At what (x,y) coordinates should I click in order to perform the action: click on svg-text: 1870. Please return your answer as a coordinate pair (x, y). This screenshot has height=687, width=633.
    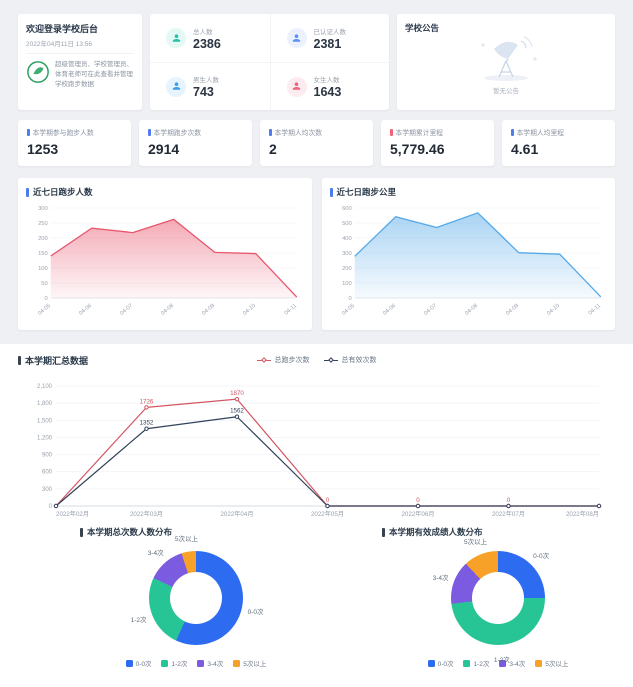
    Looking at the image, I should click on (237, 393).